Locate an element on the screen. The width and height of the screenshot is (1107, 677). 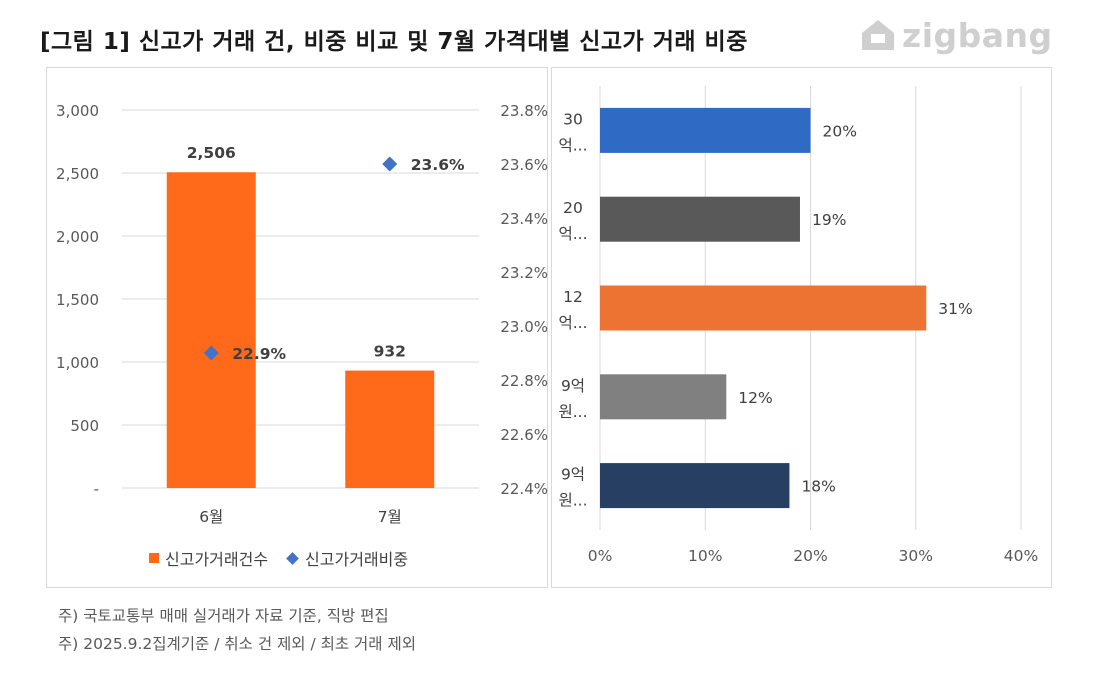
legend-diamond-icon is located at coordinates (292, 558).